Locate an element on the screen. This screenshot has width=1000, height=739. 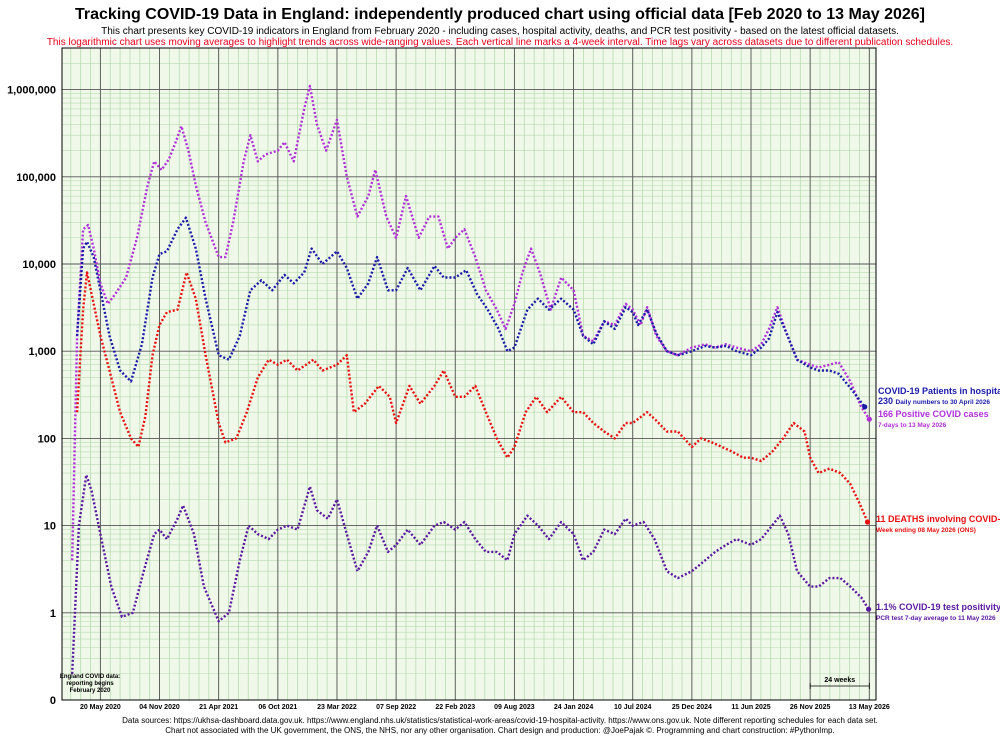
end-label-hospital-line: 230 Daily numbers to 30 April 2026 is located at coordinates (934, 401).